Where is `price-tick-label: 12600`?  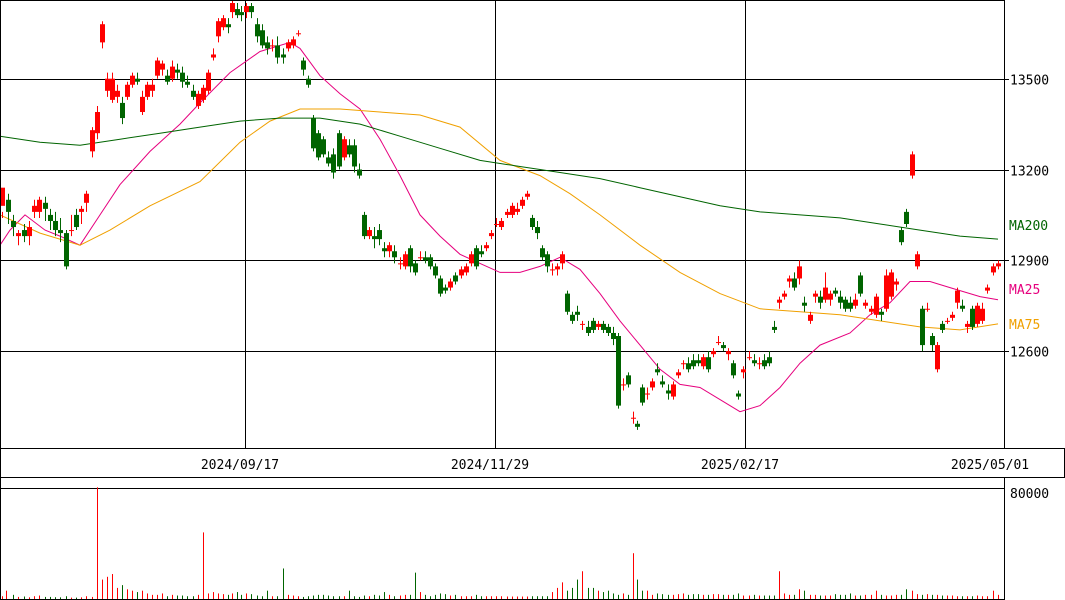 price-tick-label: 12600 is located at coordinates (1029, 353).